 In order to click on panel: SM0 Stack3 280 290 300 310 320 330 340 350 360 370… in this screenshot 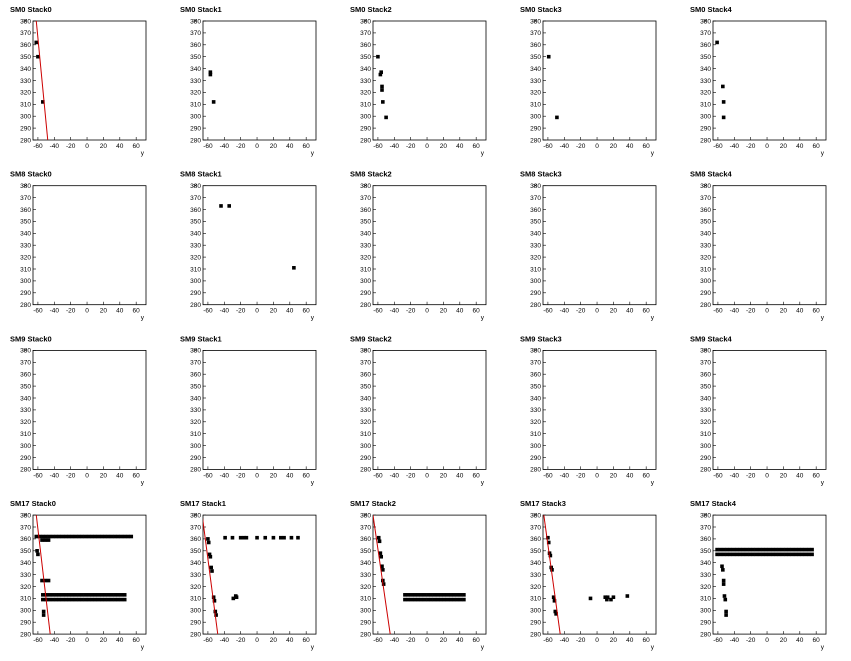, I will do `click(588, 81)`.